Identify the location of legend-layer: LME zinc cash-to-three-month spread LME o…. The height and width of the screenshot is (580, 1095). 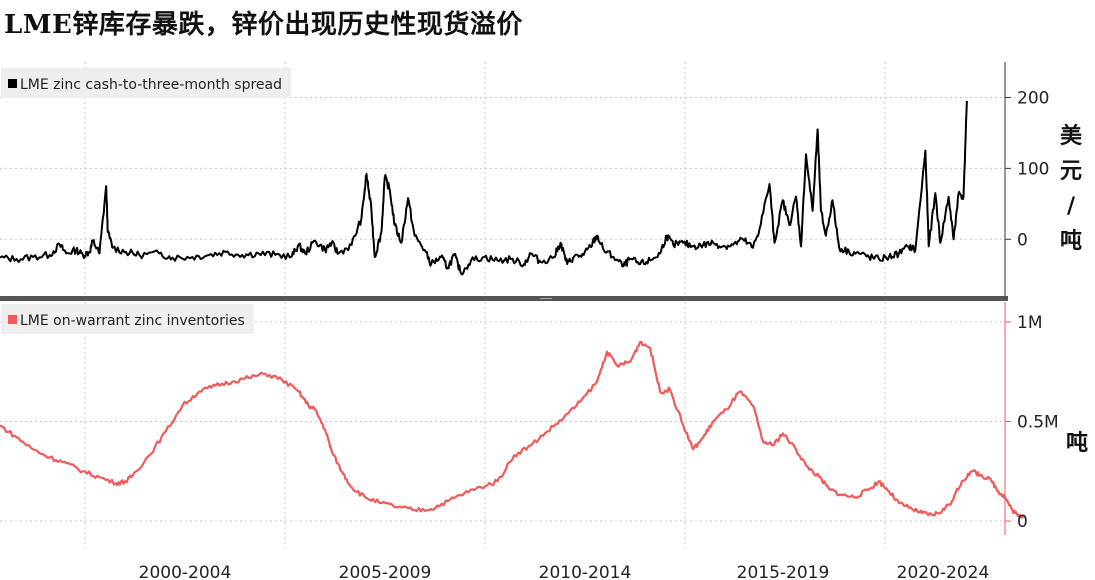
(146, 201).